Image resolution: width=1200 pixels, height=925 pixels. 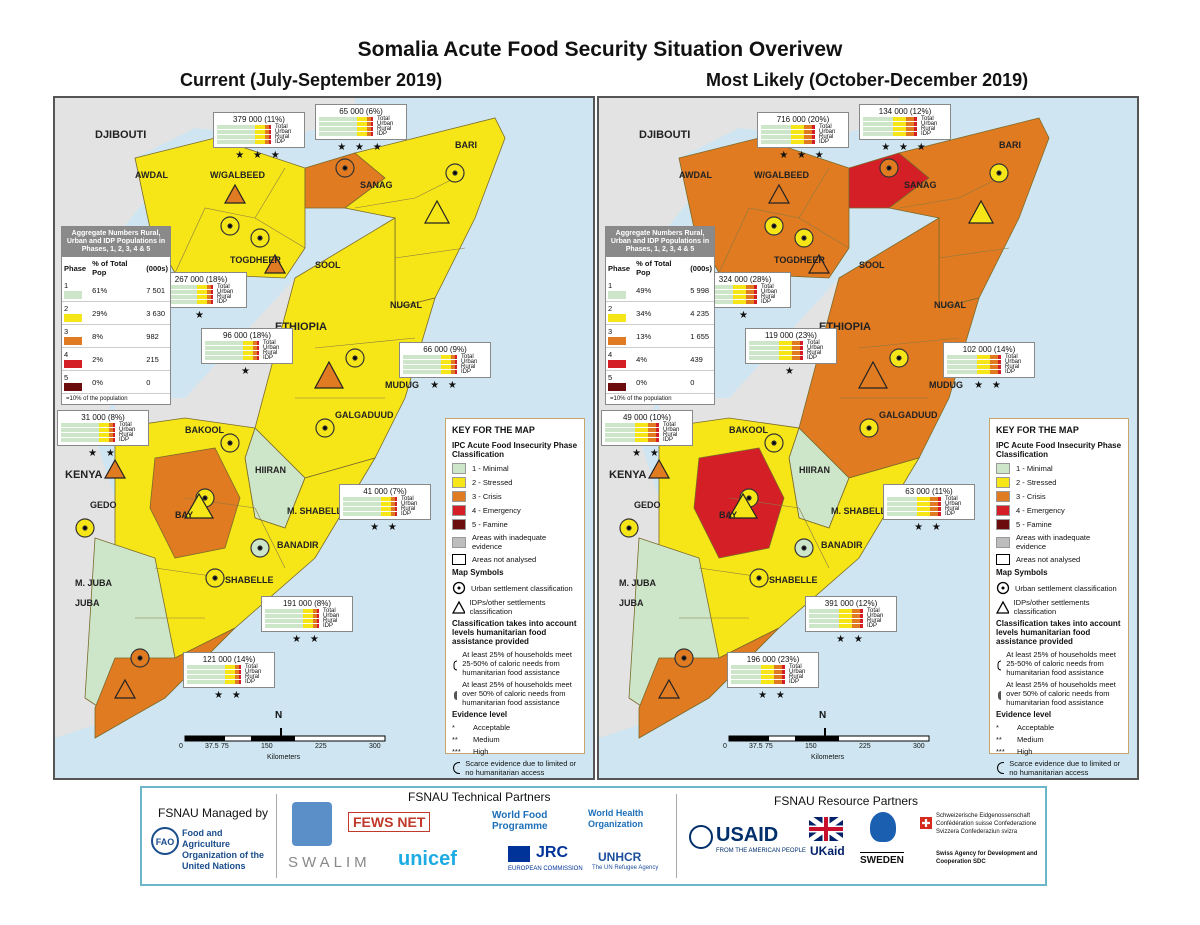 I want to click on evidence-label: Acceptable, so click(x=492, y=727).